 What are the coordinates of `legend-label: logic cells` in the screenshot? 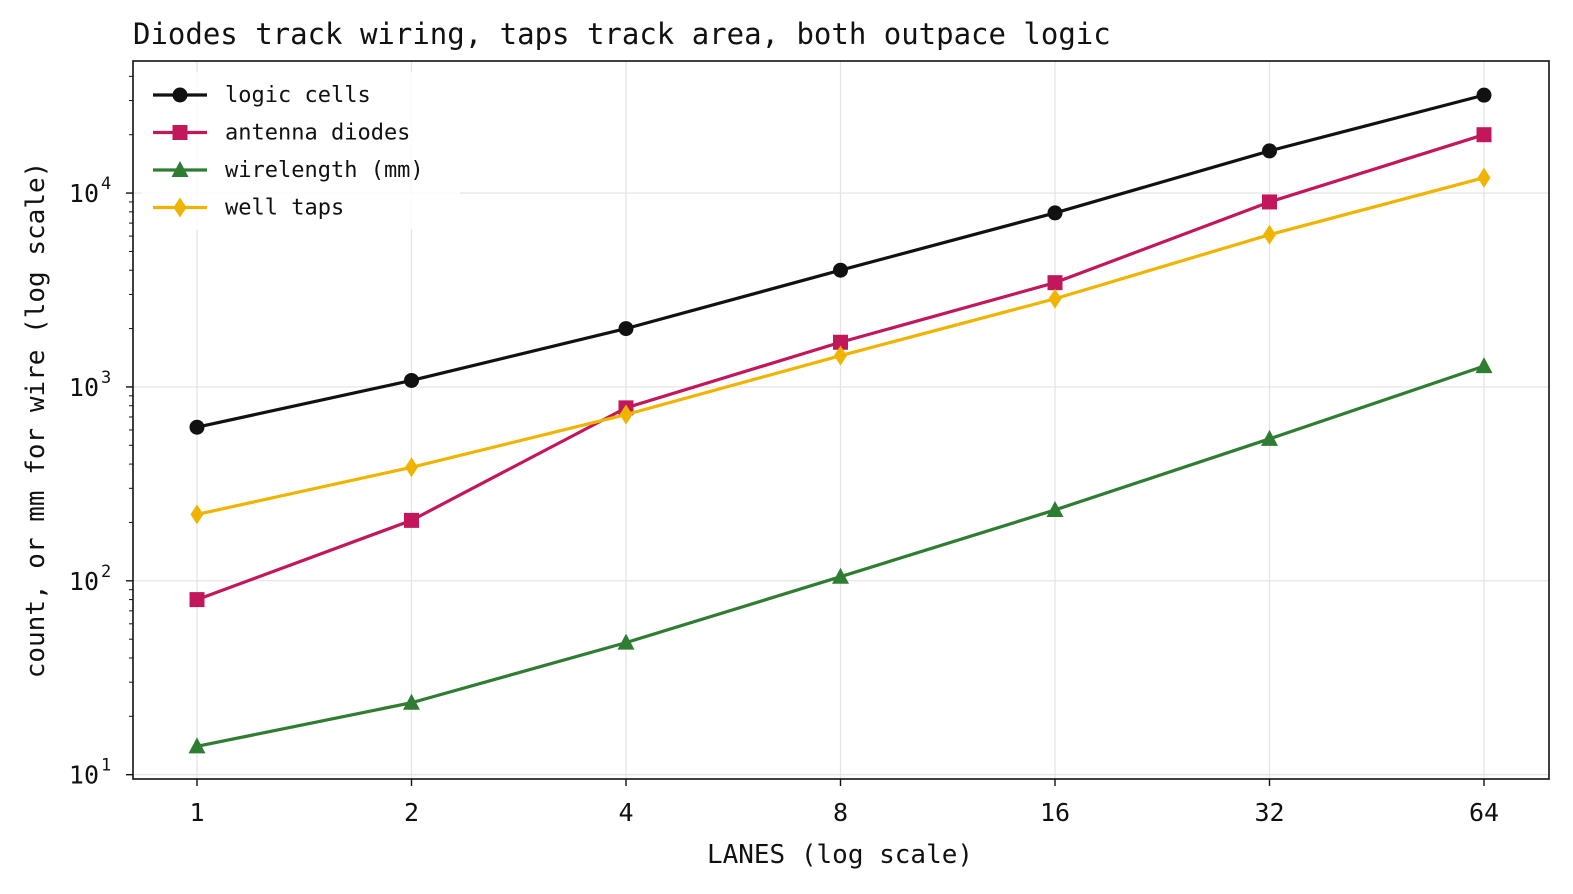 It's located at (298, 95).